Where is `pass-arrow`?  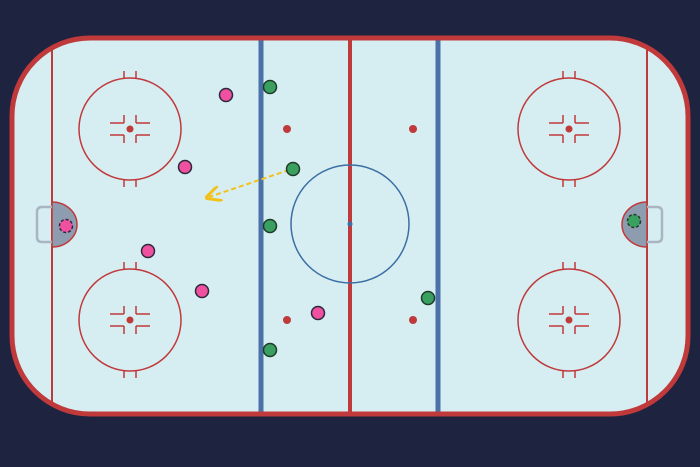 pass-arrow is located at coordinates (249, 183).